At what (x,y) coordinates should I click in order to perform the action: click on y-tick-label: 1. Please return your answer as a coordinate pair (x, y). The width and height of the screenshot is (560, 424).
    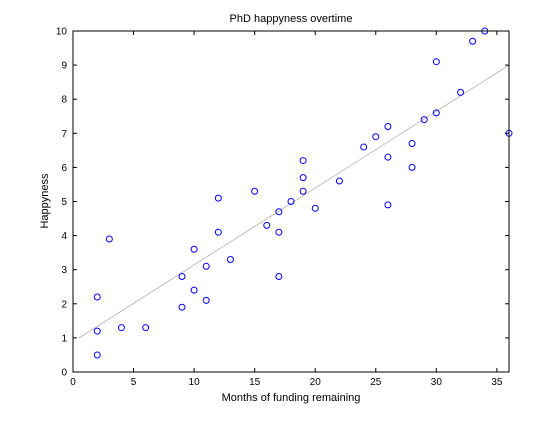
    Looking at the image, I should click on (64, 338).